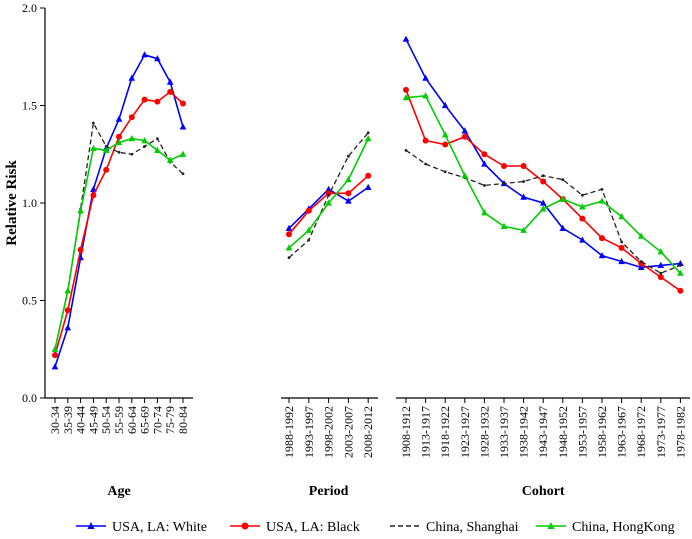 This screenshot has width=692, height=539. What do you see at coordinates (426, 432) in the screenshot?
I see `x-tick-label: 1913-1917` at bounding box center [426, 432].